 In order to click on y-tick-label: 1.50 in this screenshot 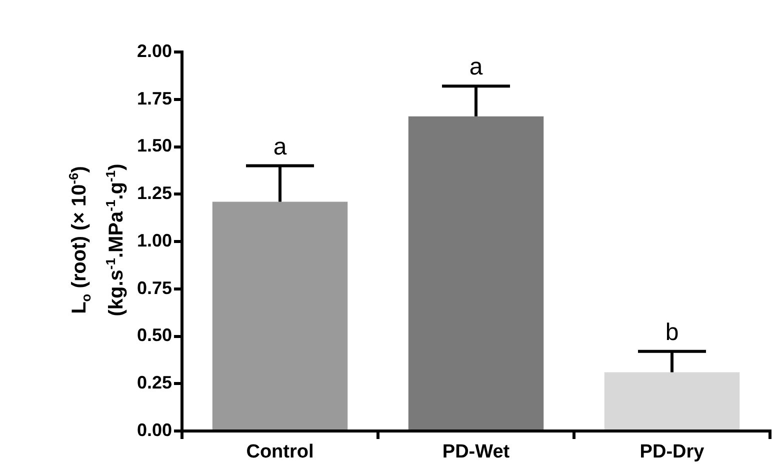, I will do `click(154, 146)`.